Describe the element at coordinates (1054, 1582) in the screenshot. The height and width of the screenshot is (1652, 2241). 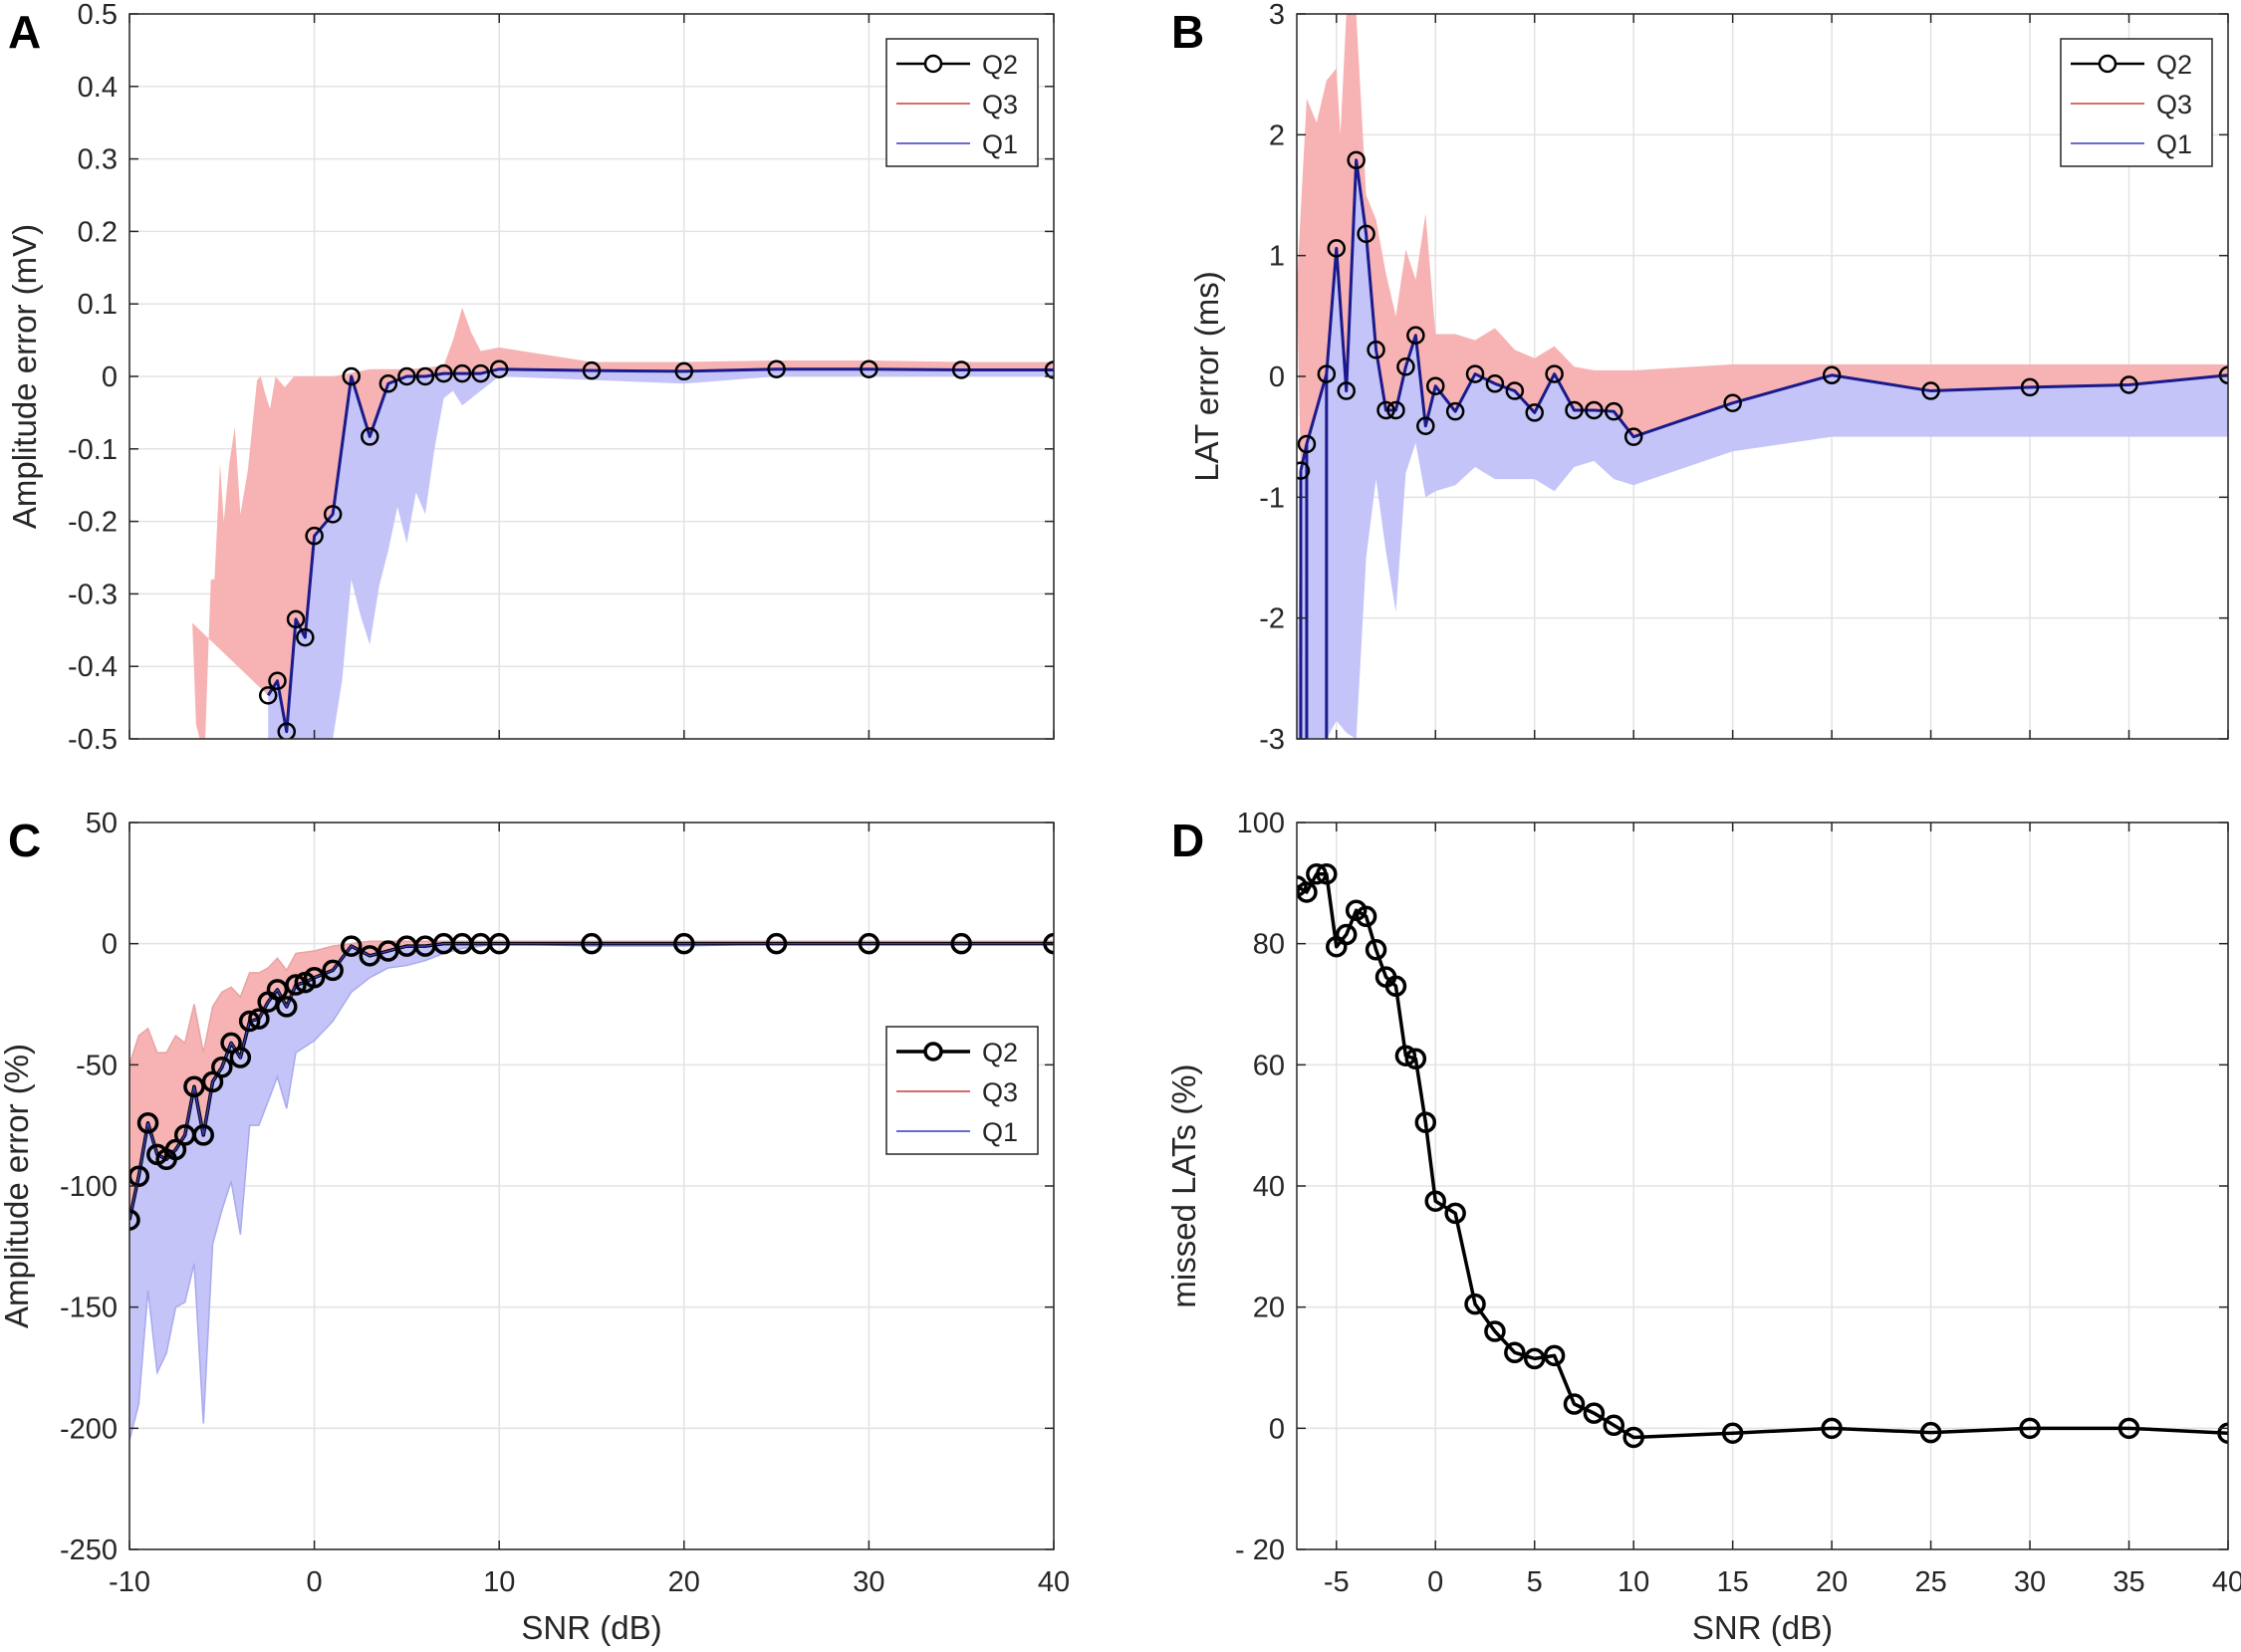
I see `x-tick-label: 40` at that location.